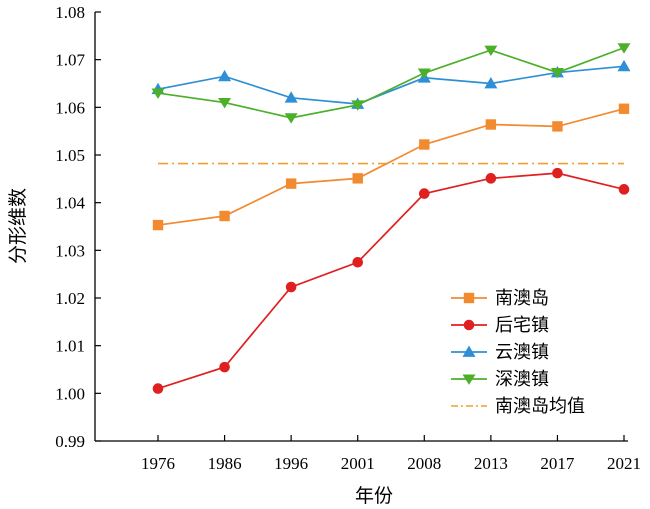  Describe the element at coordinates (70, 346) in the screenshot. I see `y-tick-label: 1.01` at that location.